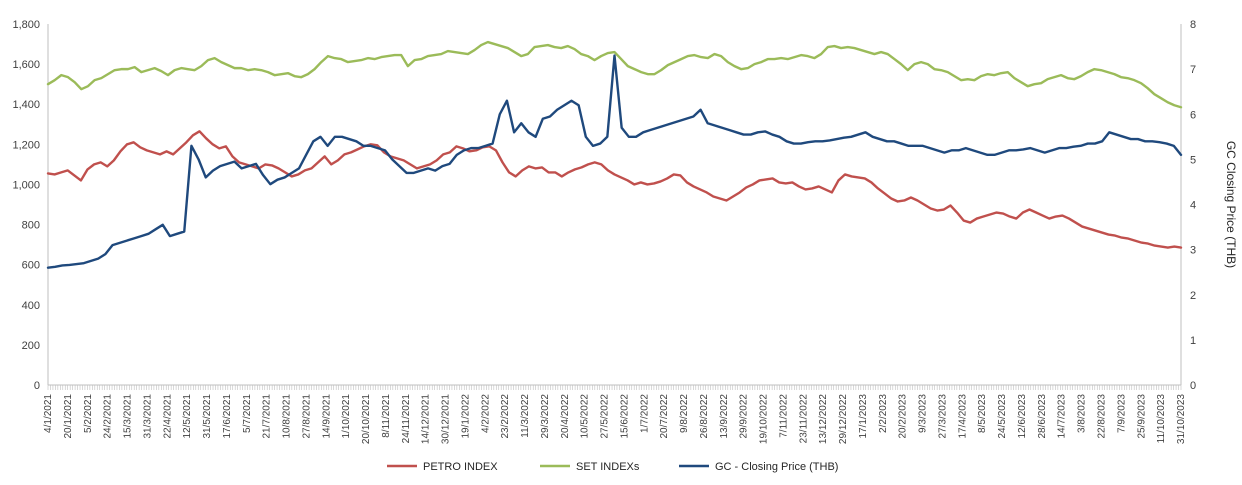 This screenshot has height=485, width=1242. What do you see at coordinates (565, 416) in the screenshot?
I see `x-tick-label: 20/4/2022` at bounding box center [565, 416].